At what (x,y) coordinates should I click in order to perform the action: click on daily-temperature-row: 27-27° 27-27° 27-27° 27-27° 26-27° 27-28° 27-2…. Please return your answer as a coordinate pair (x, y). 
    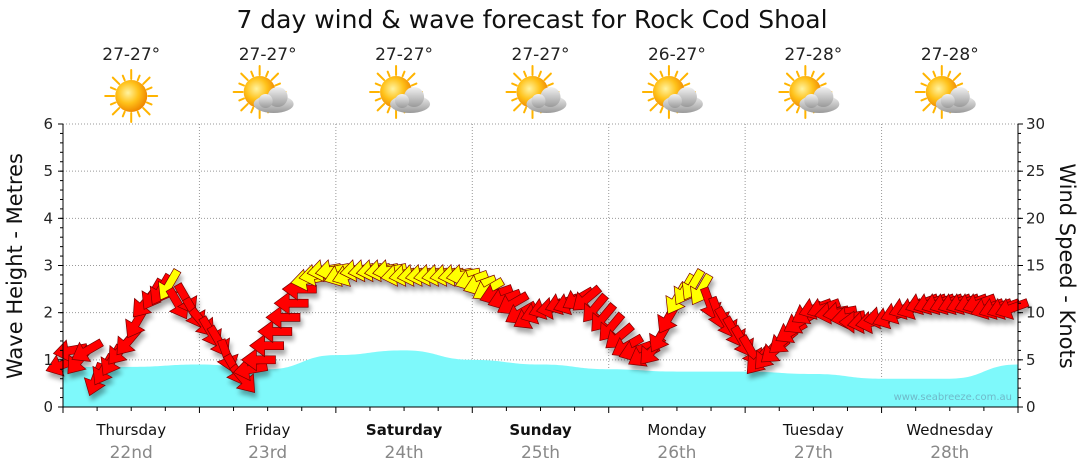
    Looking at the image, I should click on (540, 84).